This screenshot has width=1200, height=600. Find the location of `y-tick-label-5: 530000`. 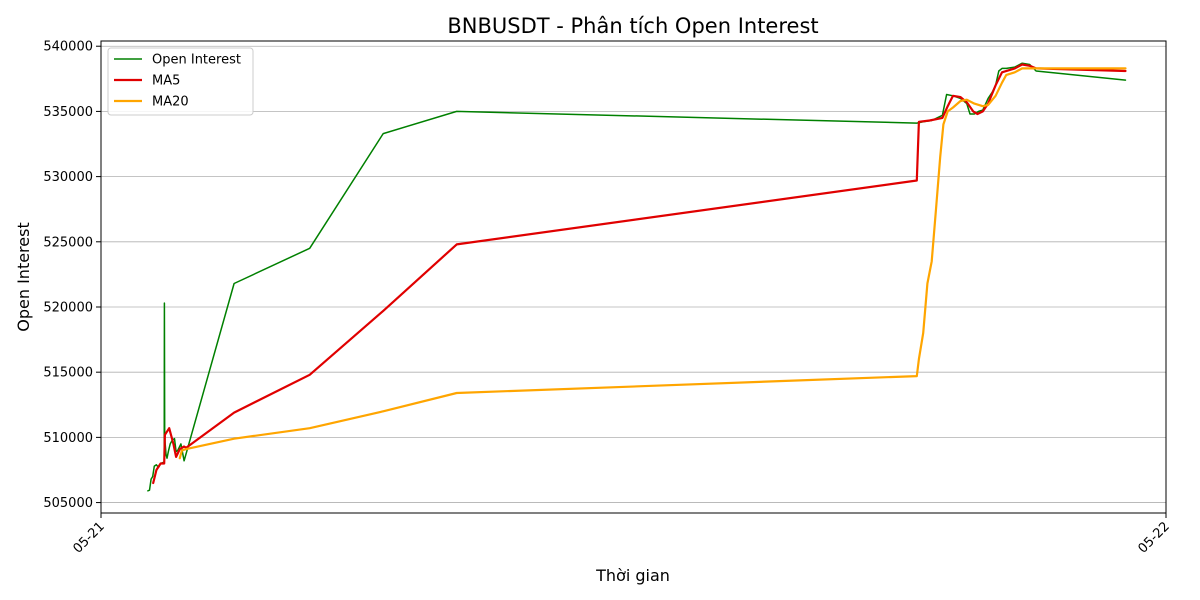

y-tick-label-5: 530000 is located at coordinates (68, 177).